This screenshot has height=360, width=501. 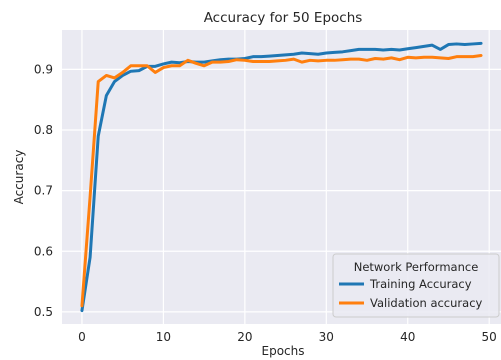 What do you see at coordinates (416, 267) in the screenshot?
I see `legend-title: Network Performance` at bounding box center [416, 267].